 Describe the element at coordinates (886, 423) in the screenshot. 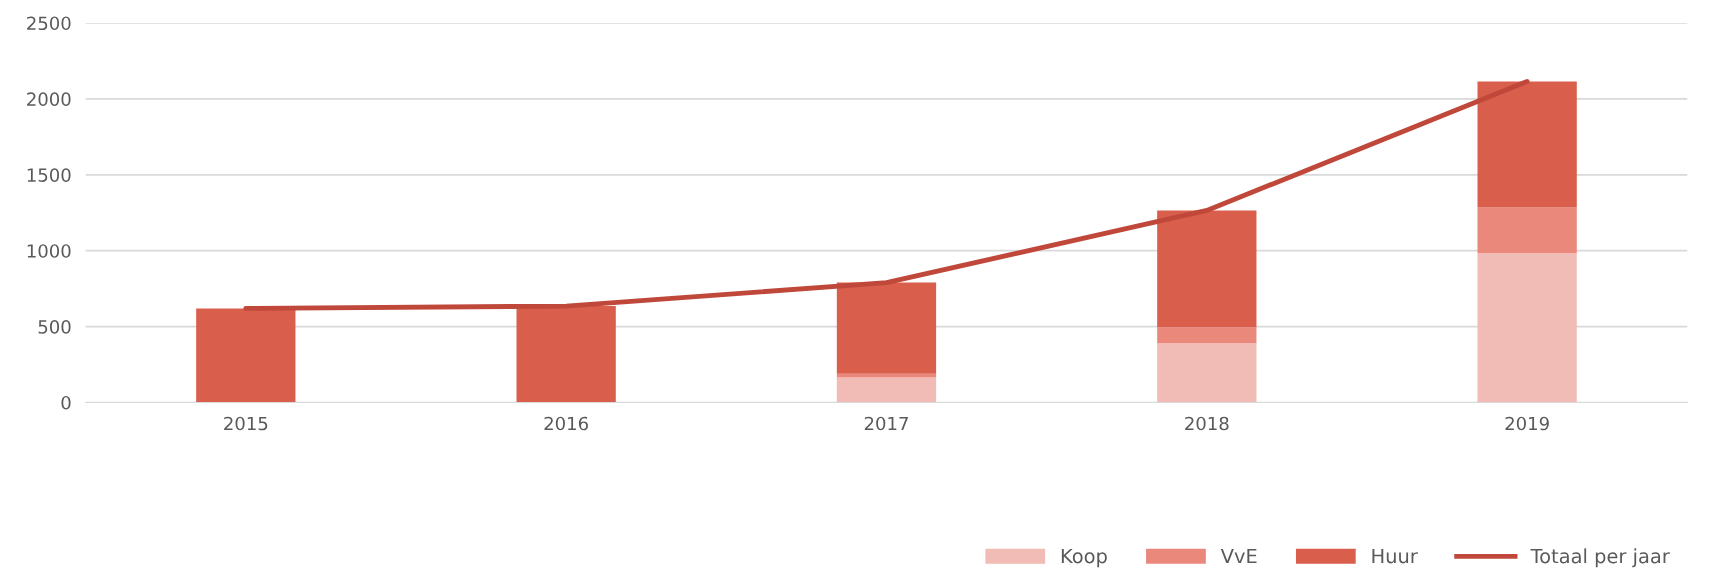

I see `x-tick-label: 2017` at that location.